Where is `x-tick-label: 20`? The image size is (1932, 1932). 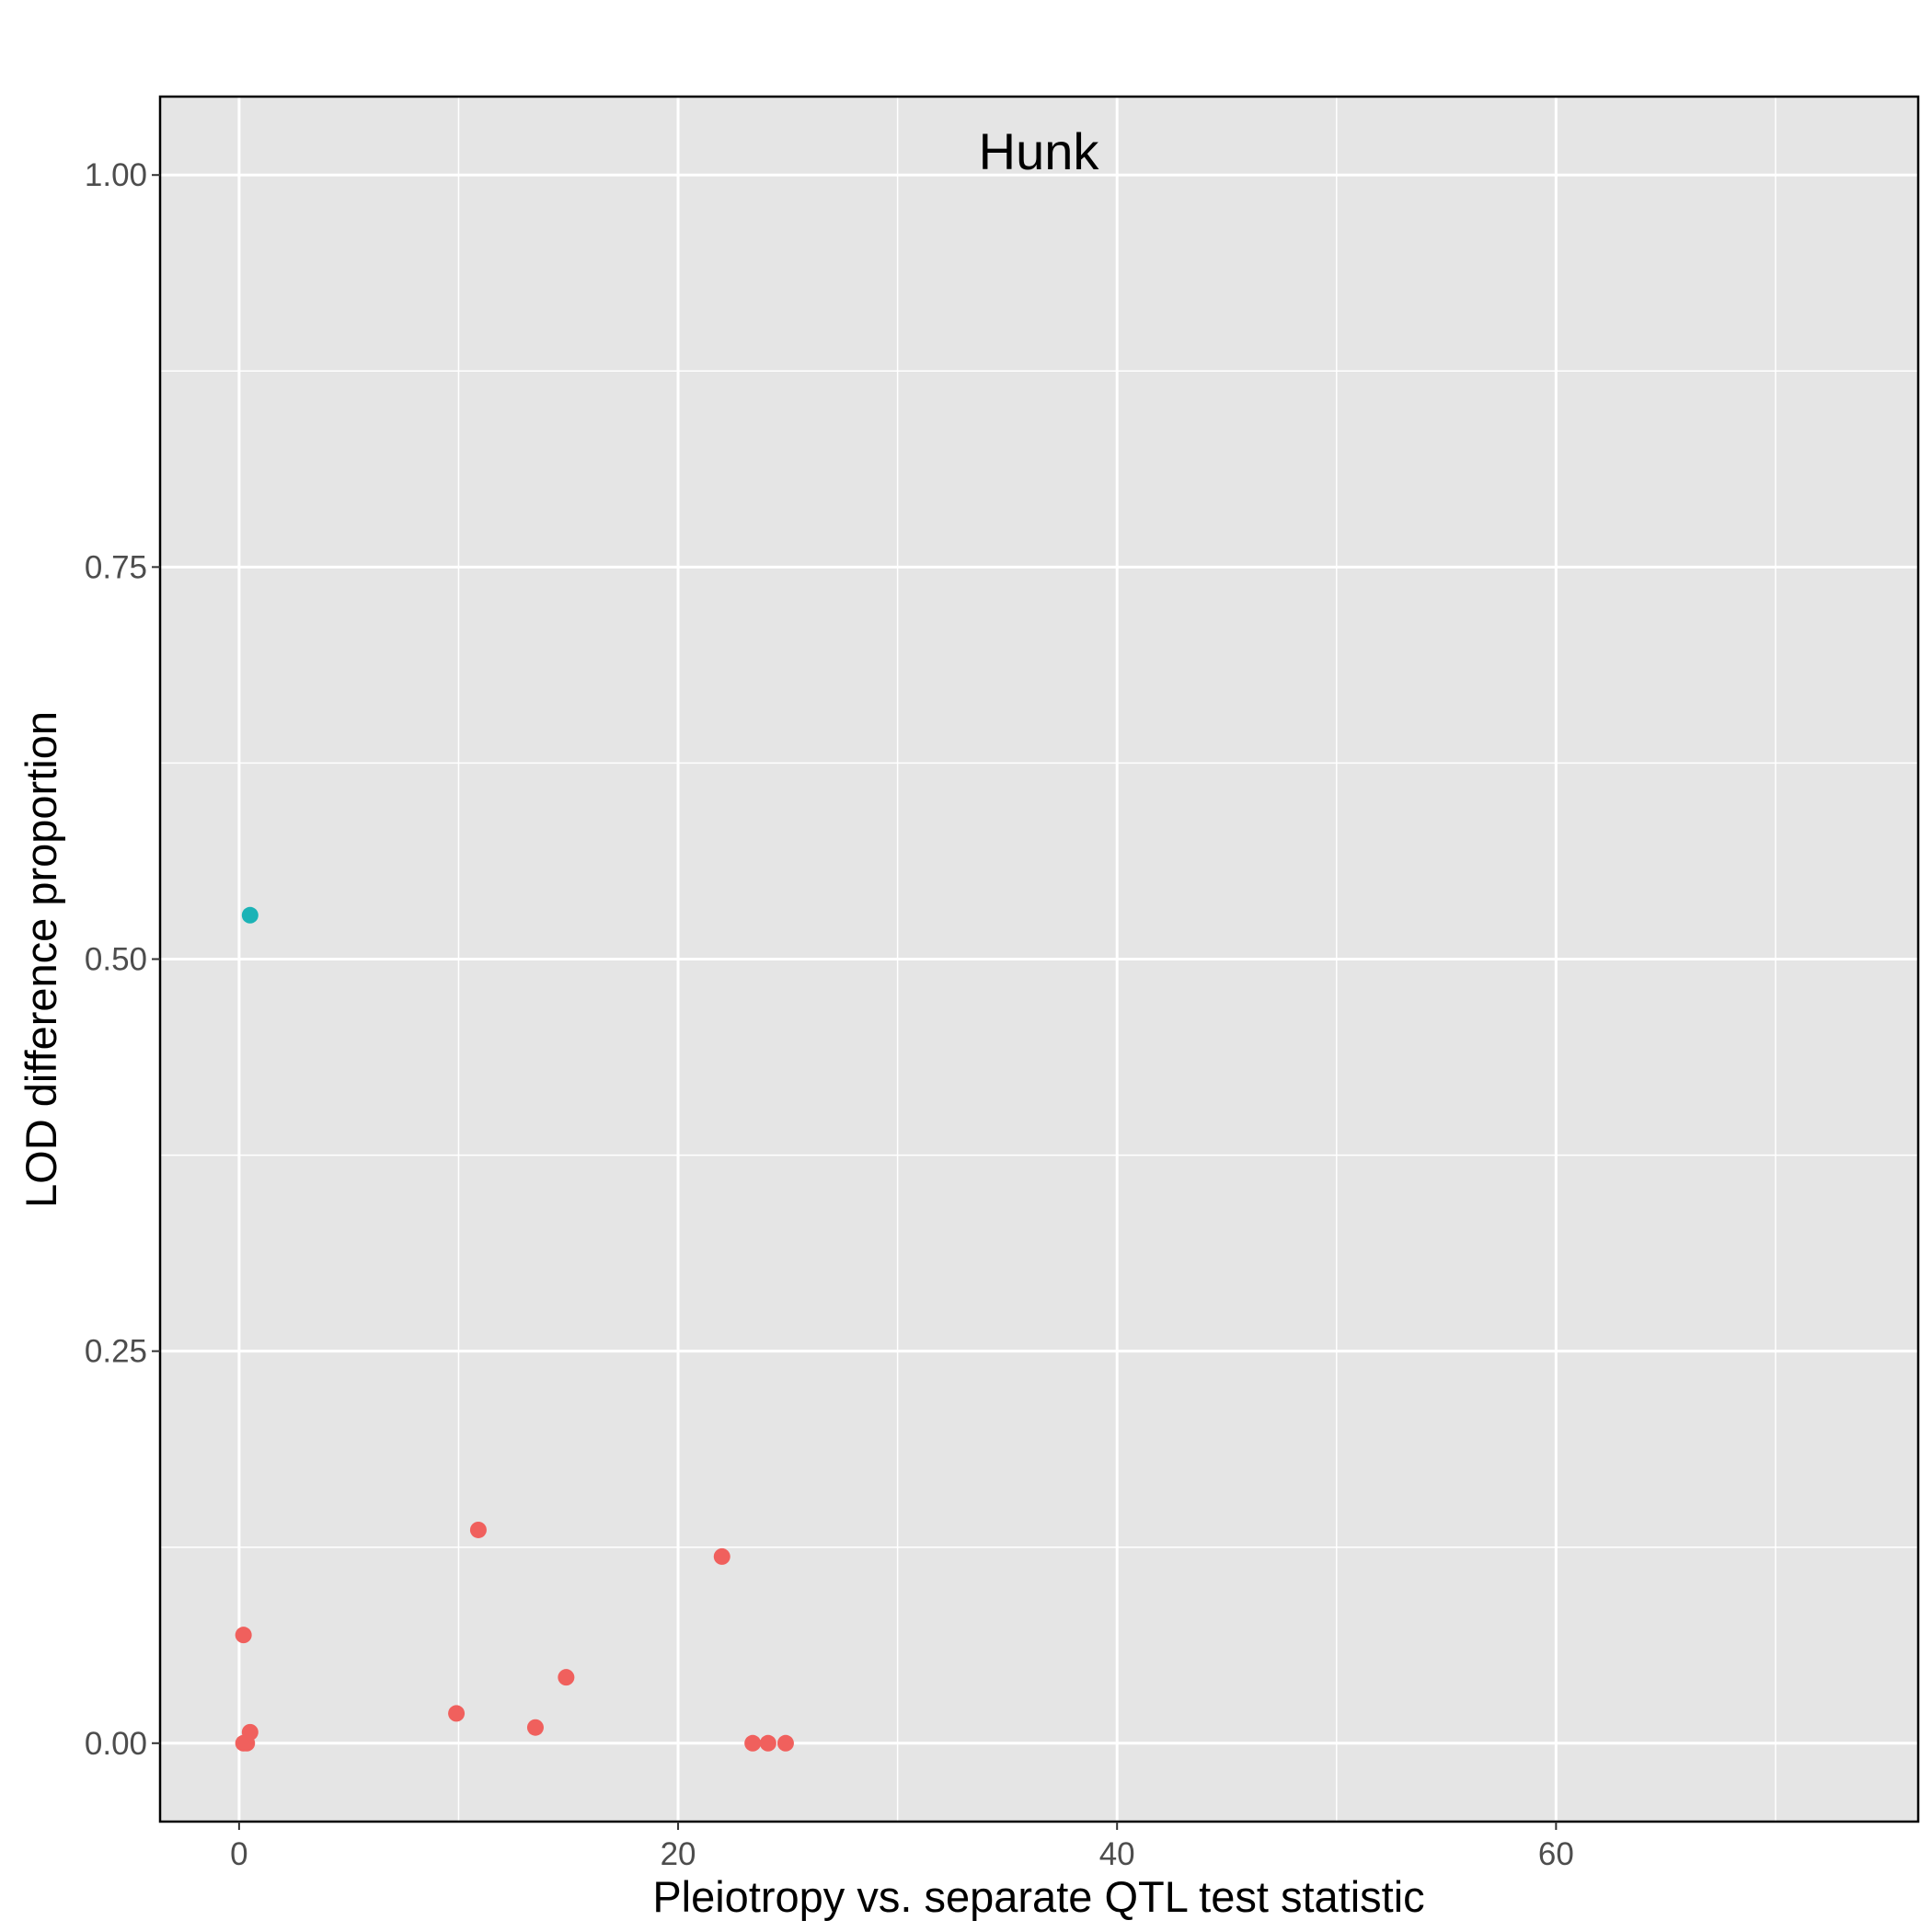 x-tick-label: 20 is located at coordinates (678, 1854).